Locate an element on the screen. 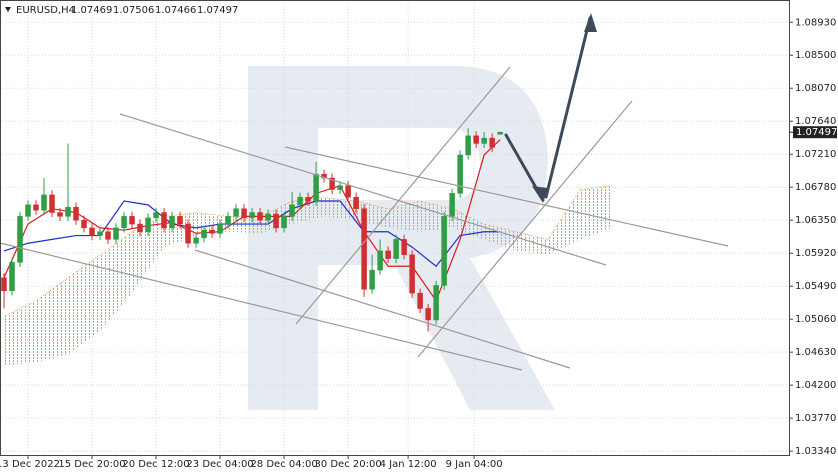 The height and width of the screenshot is (475, 838). ohlc-open: 1.07469 is located at coordinates (91, 10).